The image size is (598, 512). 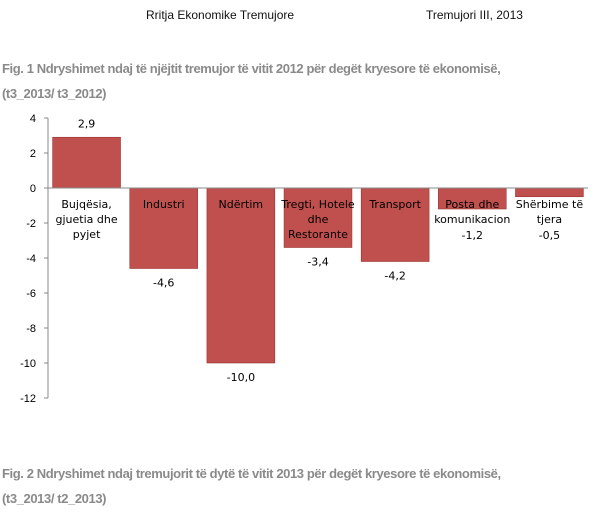 What do you see at coordinates (549, 235) in the screenshot?
I see `data-label: -0,5` at bounding box center [549, 235].